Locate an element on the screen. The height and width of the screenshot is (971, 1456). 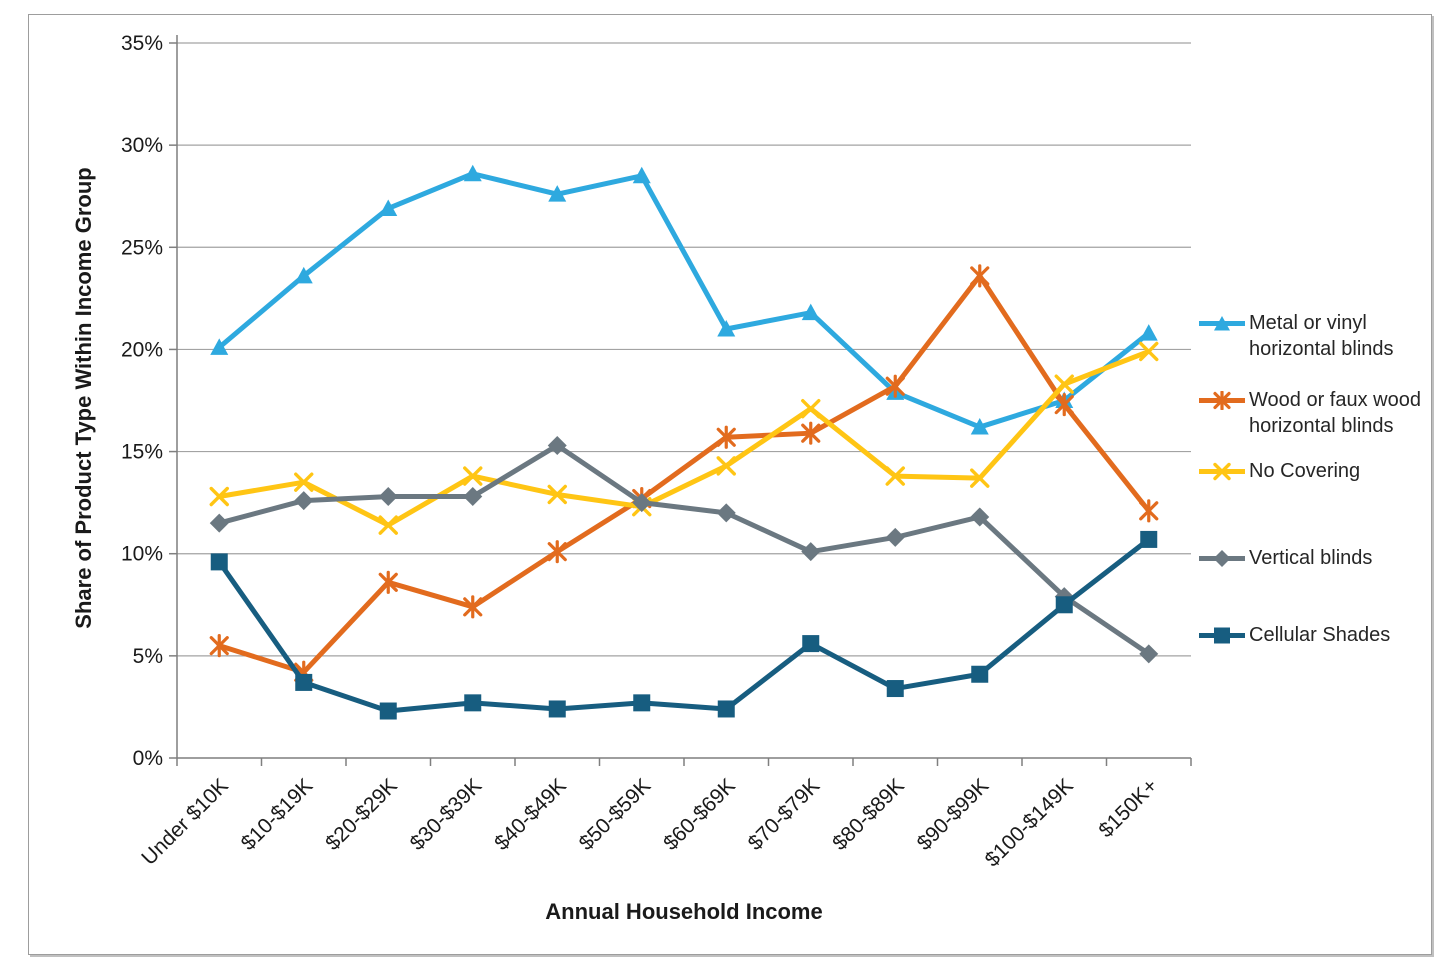
legend-item-diamond: Vertical blinds is located at coordinates (1285, 558).